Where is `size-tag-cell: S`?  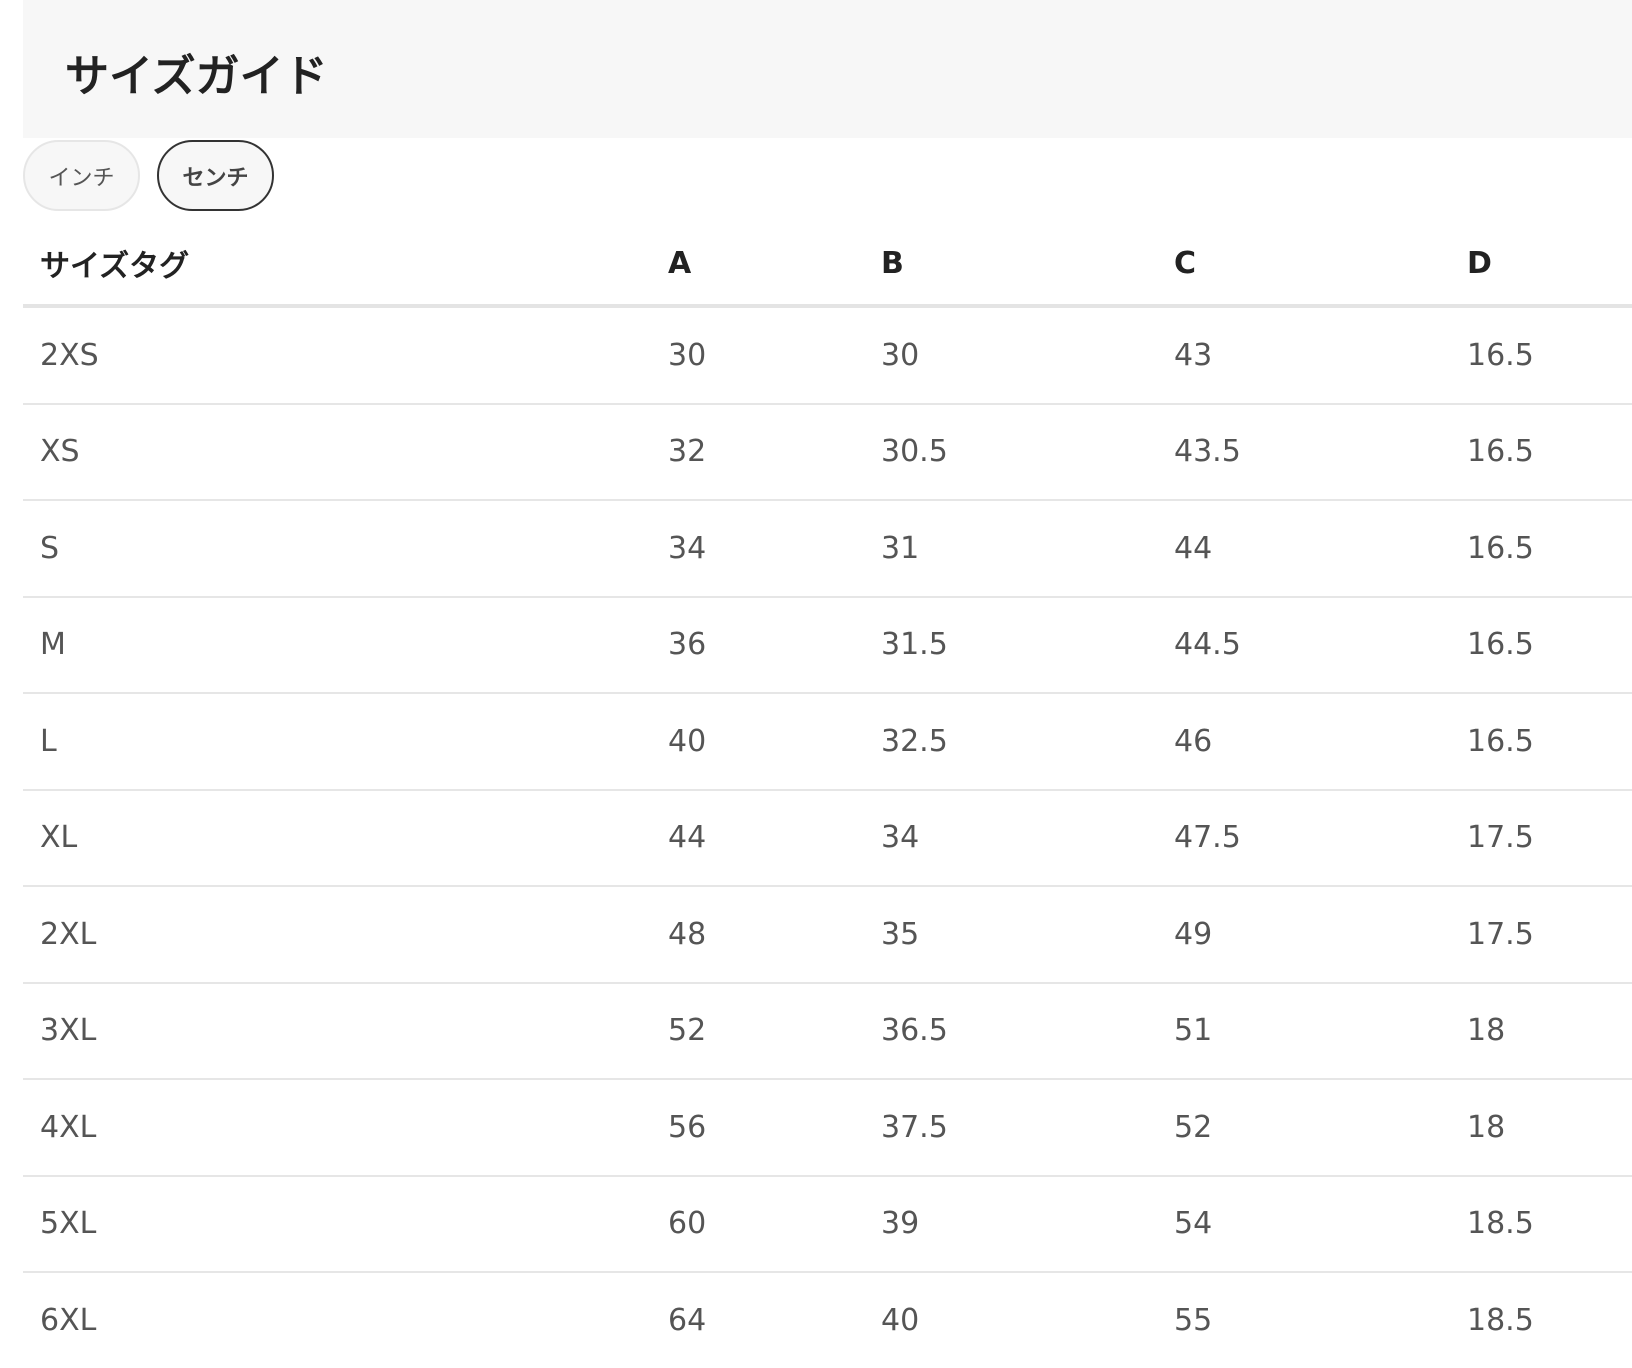 size-tag-cell: S is located at coordinates (345, 549).